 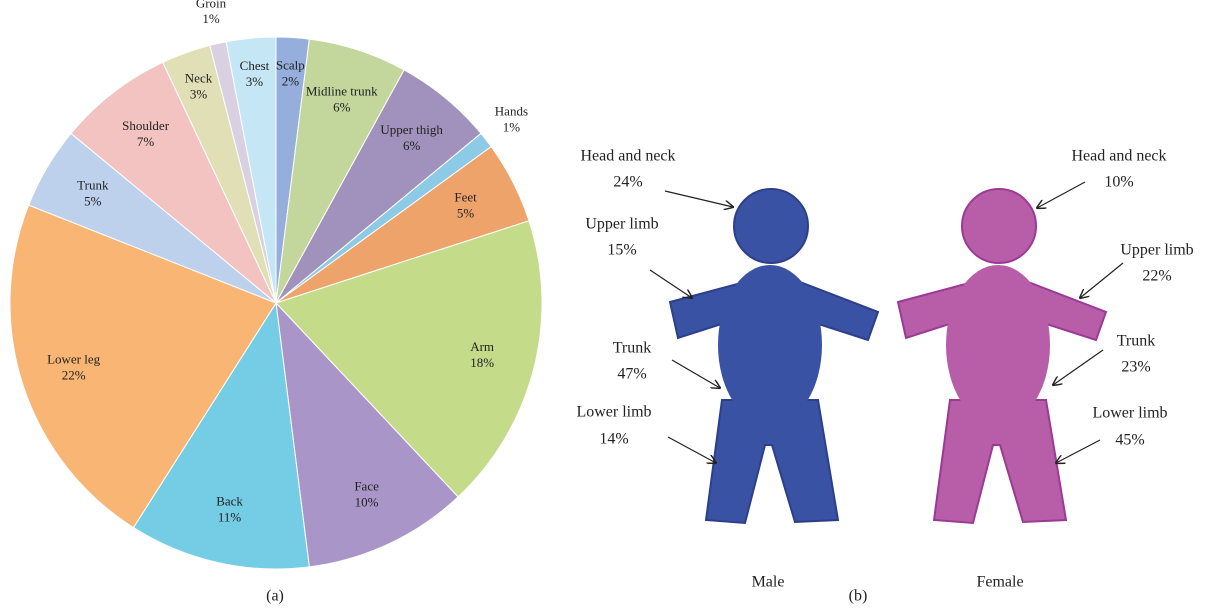 What do you see at coordinates (613, 439) in the screenshot?
I see `region-value: 14%` at bounding box center [613, 439].